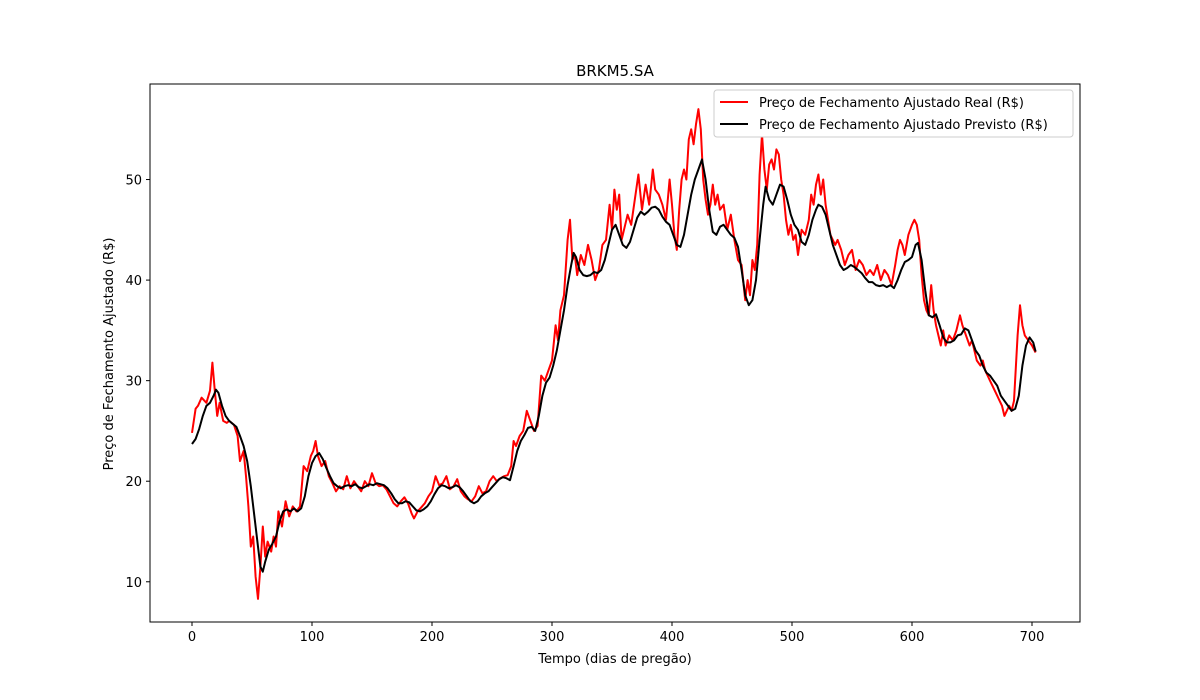 Image resolution: width=1200 pixels, height=700 pixels. Describe the element at coordinates (891, 103) in the screenshot. I see `legend-label-real: Preço de Fechamento Ajustado Real (R$)` at that location.